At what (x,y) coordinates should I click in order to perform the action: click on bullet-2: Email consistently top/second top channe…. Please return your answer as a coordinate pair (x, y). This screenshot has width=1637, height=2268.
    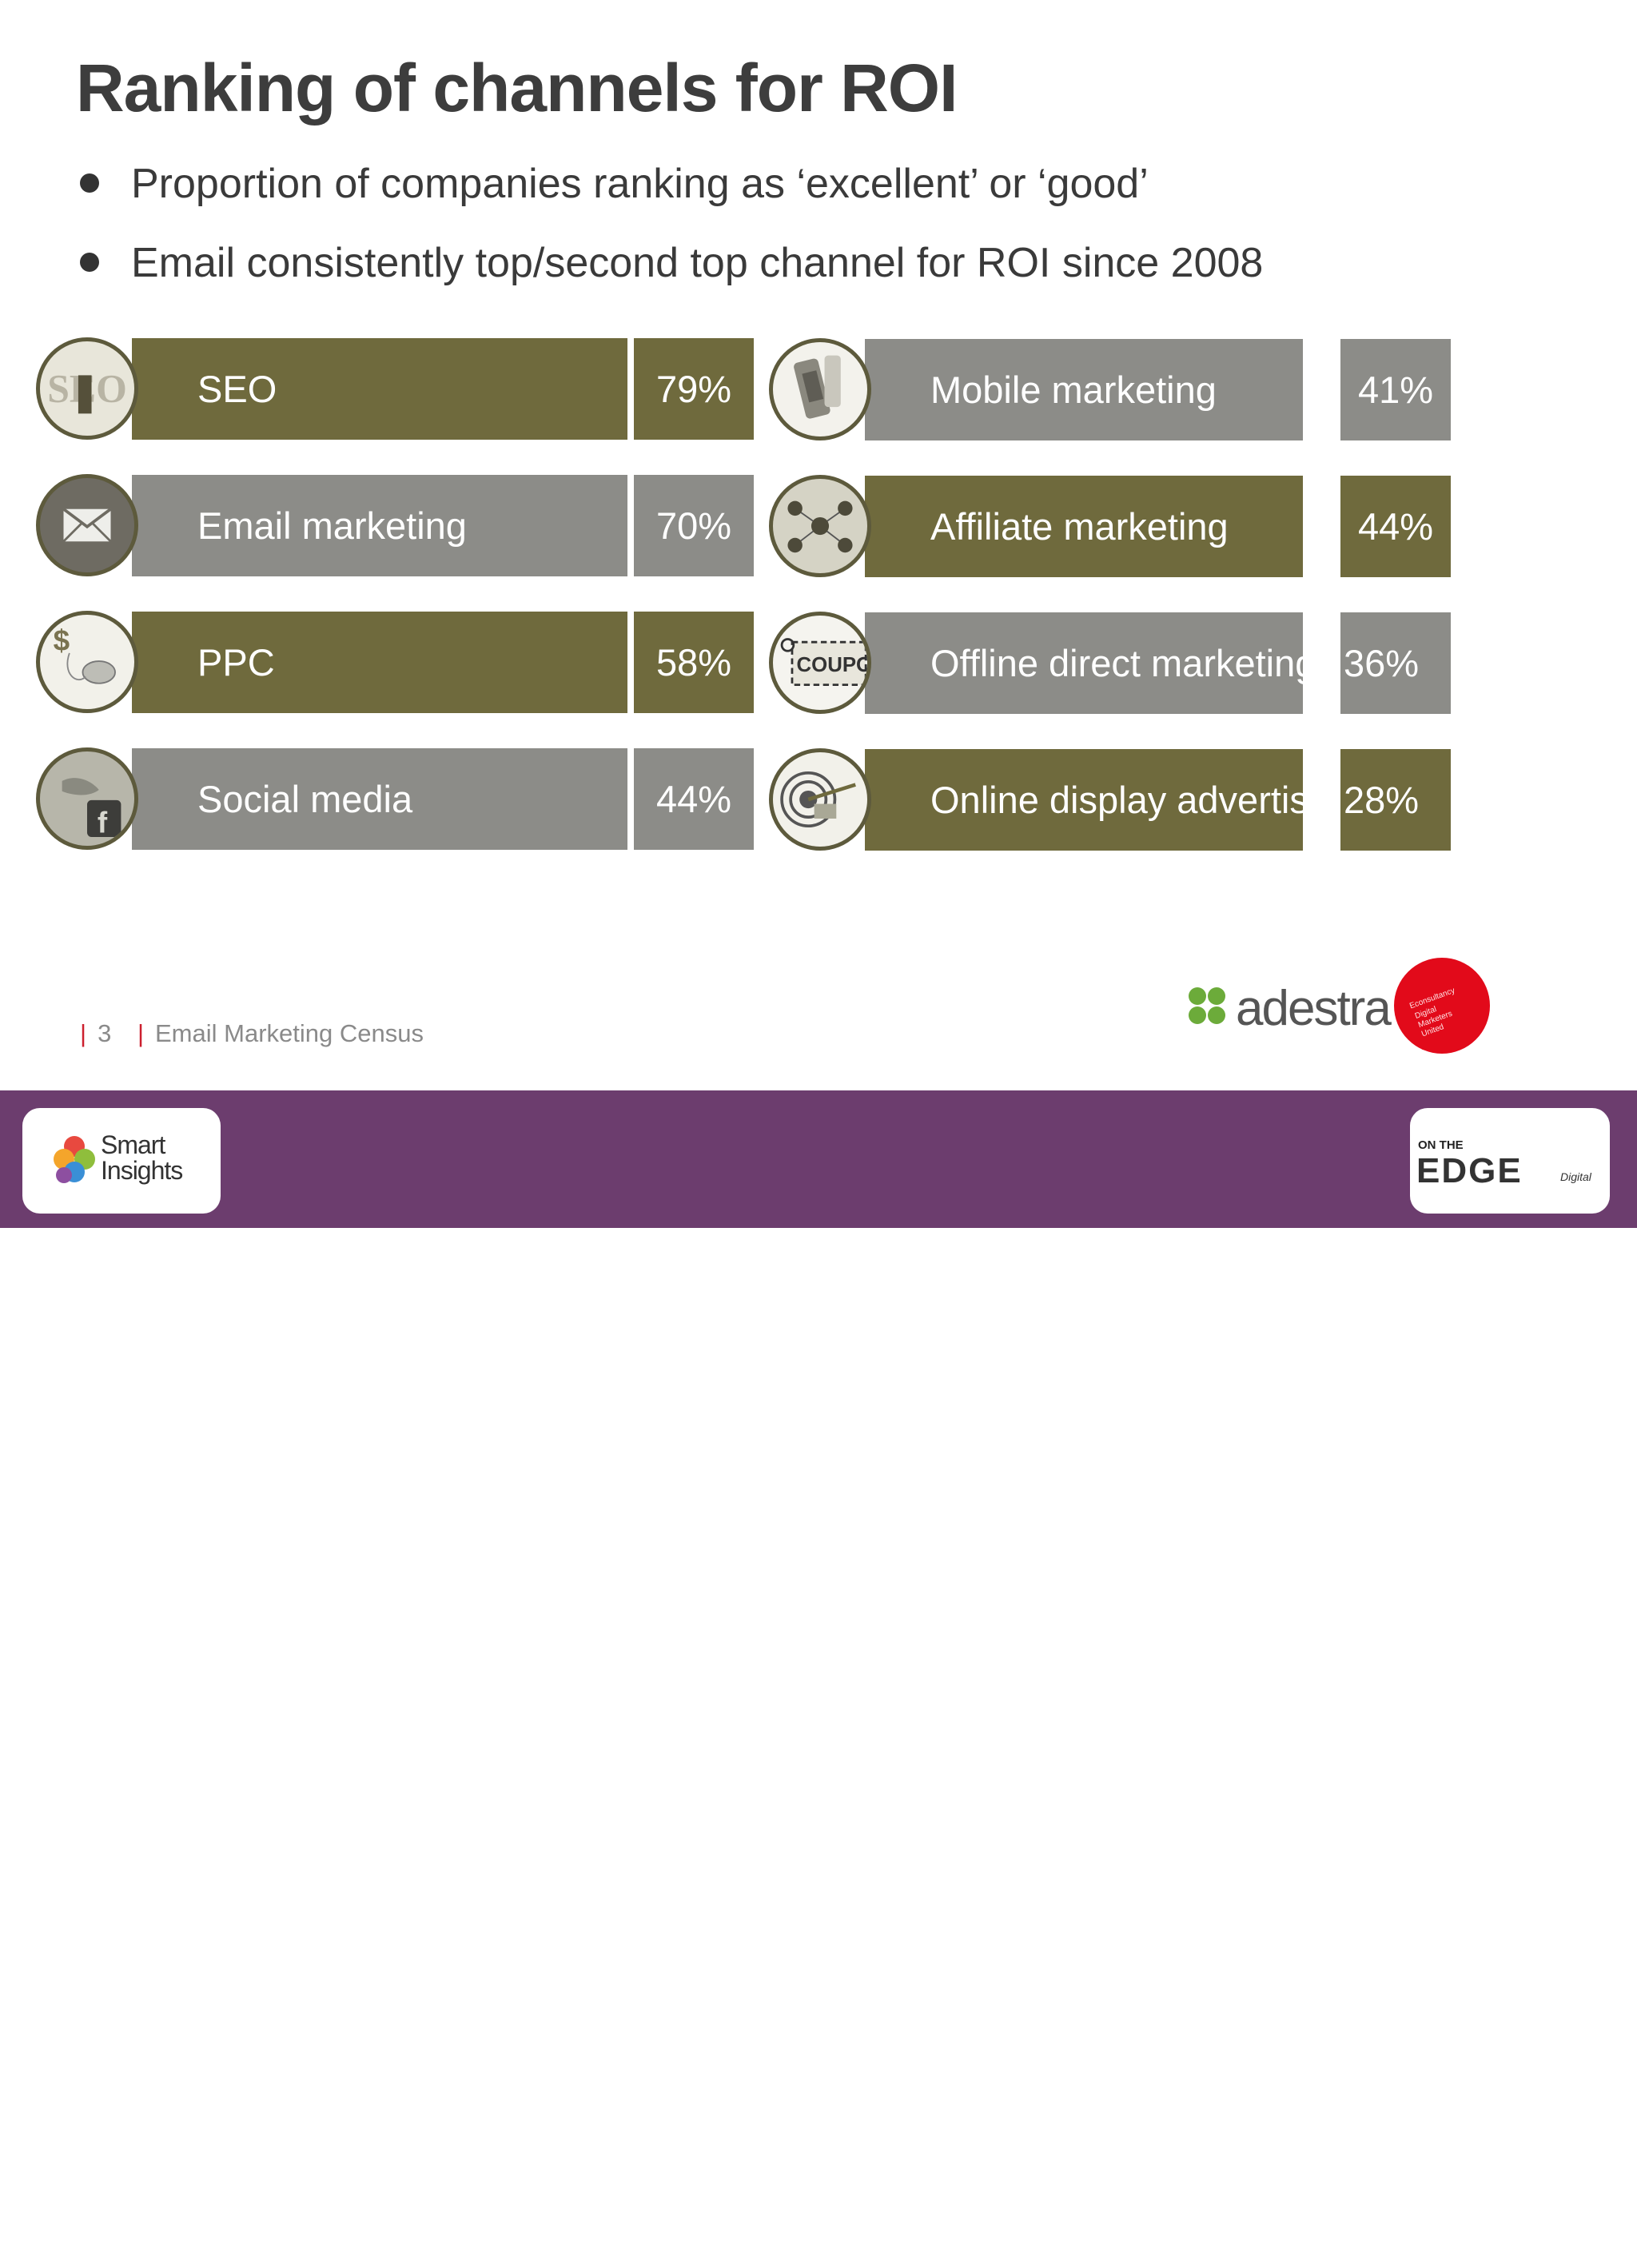
    Looking at the image, I should click on (671, 263).